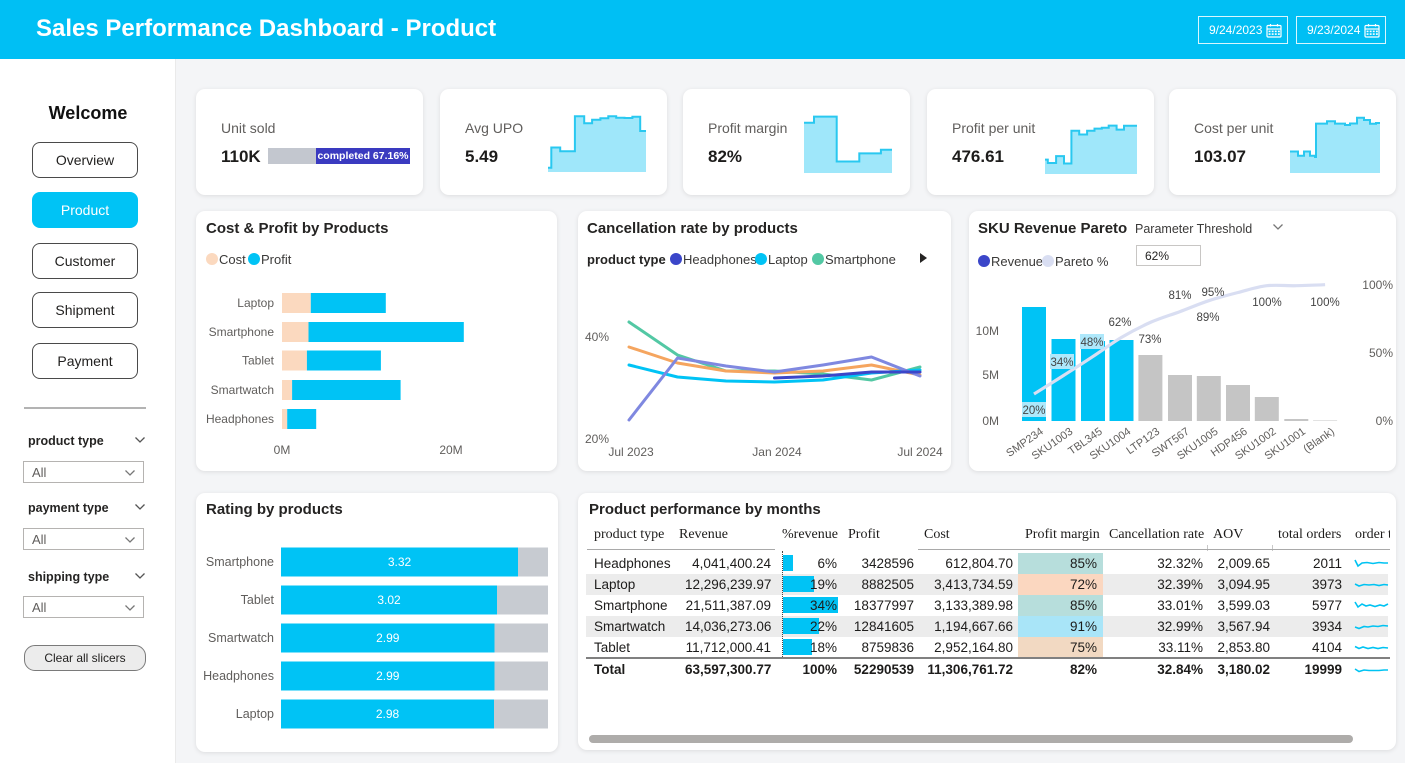 The width and height of the screenshot is (1405, 763). What do you see at coordinates (389, 600) in the screenshot?
I see `svg-text: 3.02` at bounding box center [389, 600].